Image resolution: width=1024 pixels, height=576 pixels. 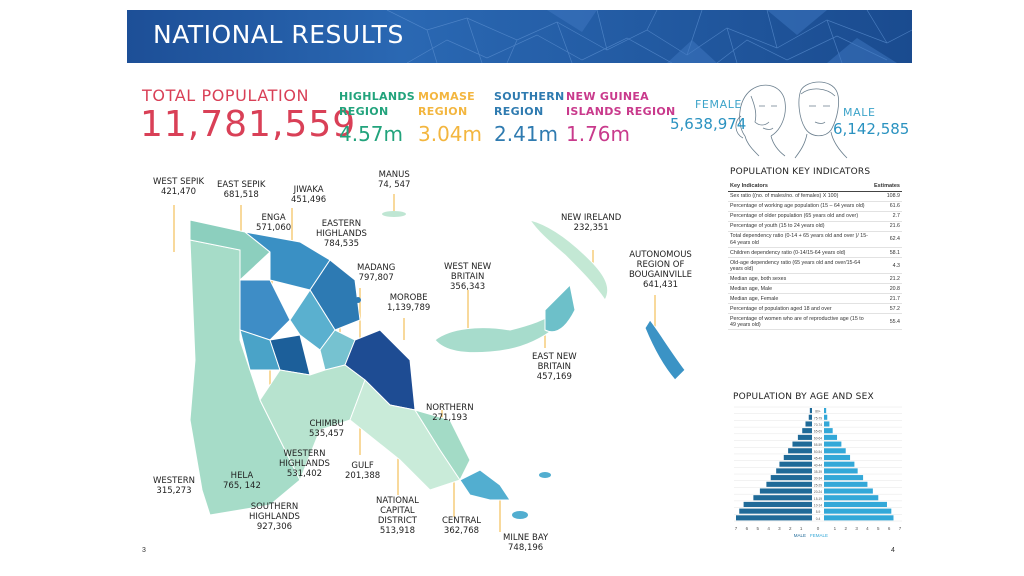 I want to click on male-value: 6,142,585, so click(x=871, y=129).